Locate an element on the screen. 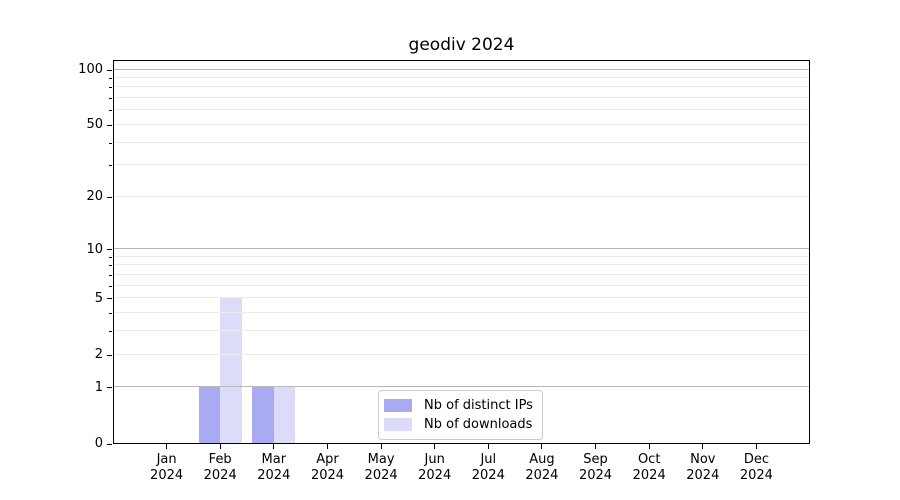 Image resolution: width=900 pixels, height=500 pixels. x-tick-label: Nov 2024 is located at coordinates (703, 467).